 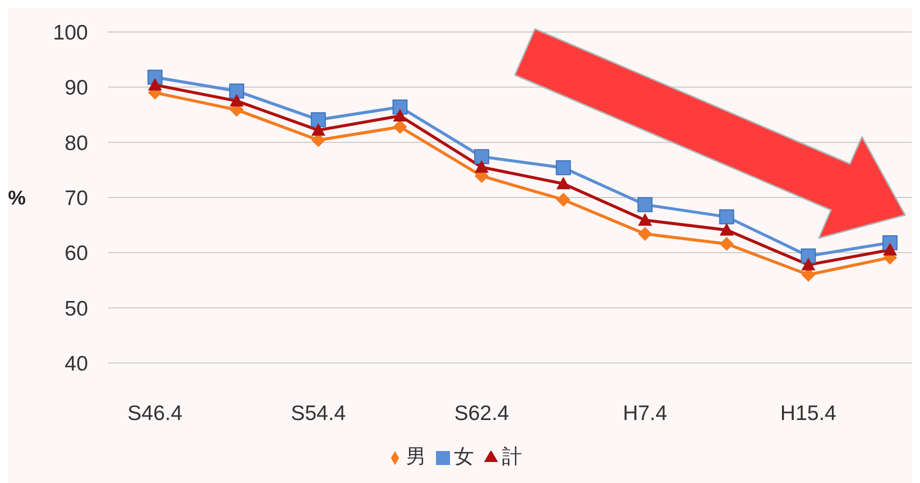 I want to click on x-tick-label: H15.4, so click(x=808, y=413).